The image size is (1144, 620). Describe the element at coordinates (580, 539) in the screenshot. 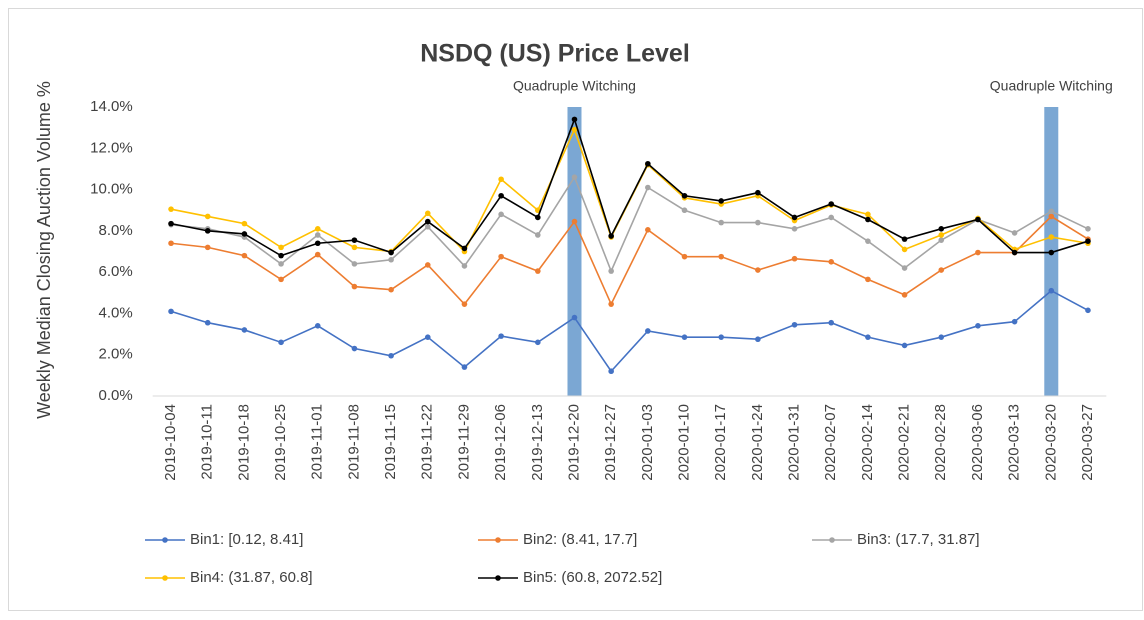

I see `legend-label: Bin2: (8.41, 17.7]` at that location.